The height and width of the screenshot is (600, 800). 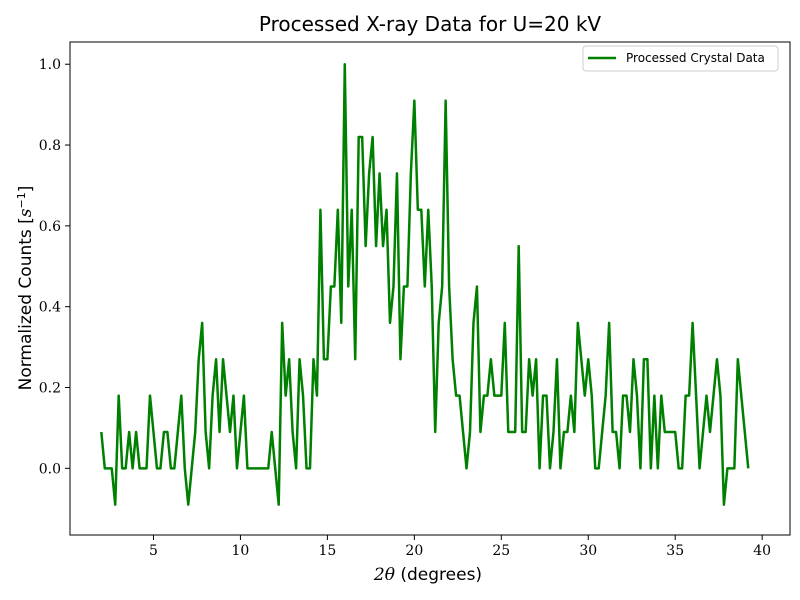 I want to click on x-axis: 5 10 15 20 25 30 35 40, so click(x=460, y=547).